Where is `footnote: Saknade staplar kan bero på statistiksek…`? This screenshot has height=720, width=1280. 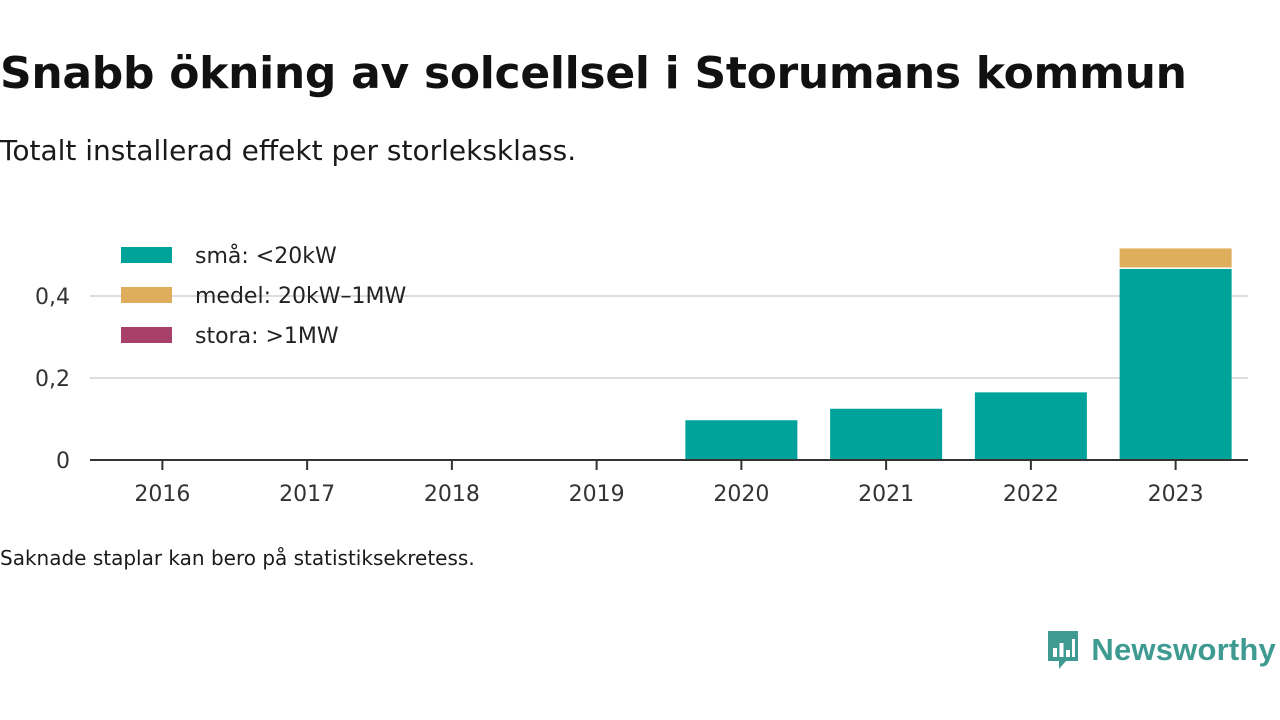
footnote: Saknade staplar kan bero på statistiksek… is located at coordinates (237, 558).